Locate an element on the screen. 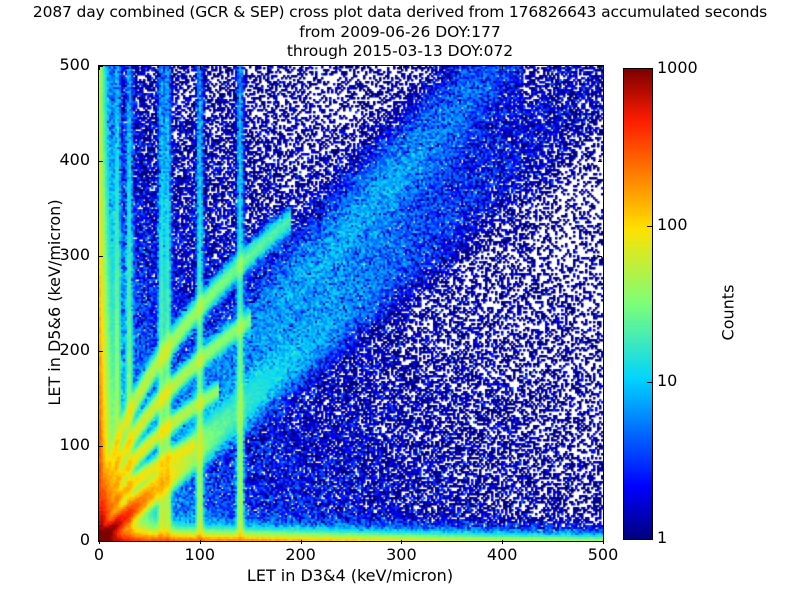  colorbar-gradient is located at coordinates (638, 304).